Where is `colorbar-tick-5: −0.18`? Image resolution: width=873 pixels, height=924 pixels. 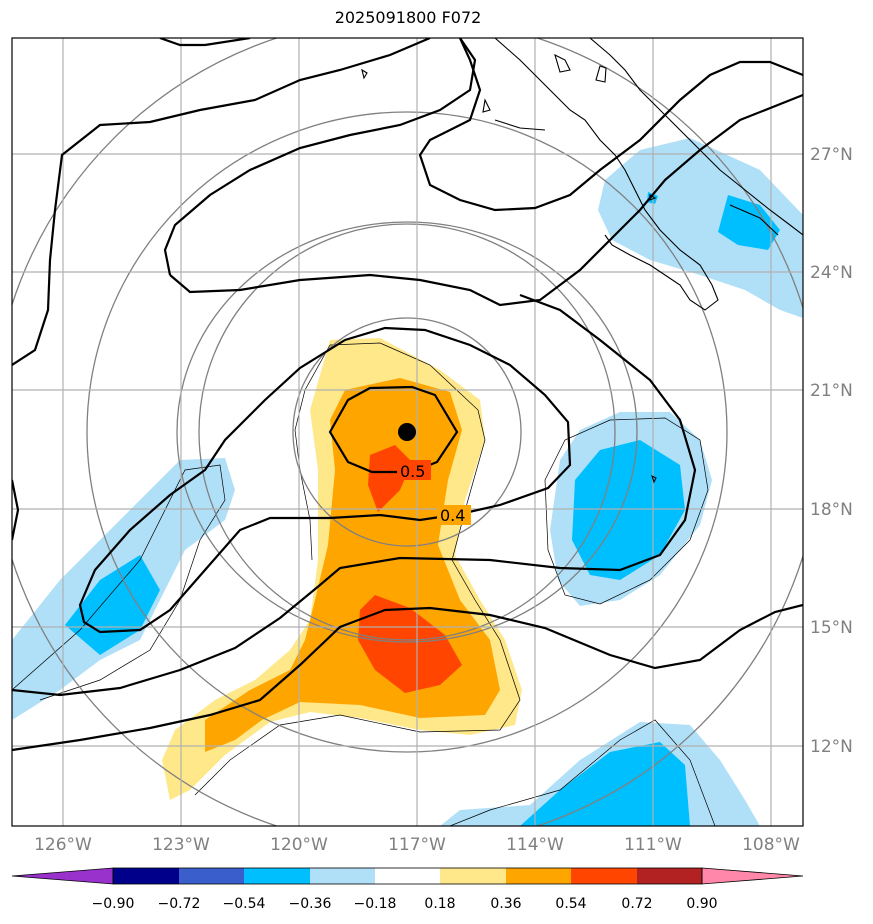
colorbar-tick-5: −0.18 is located at coordinates (375, 904).